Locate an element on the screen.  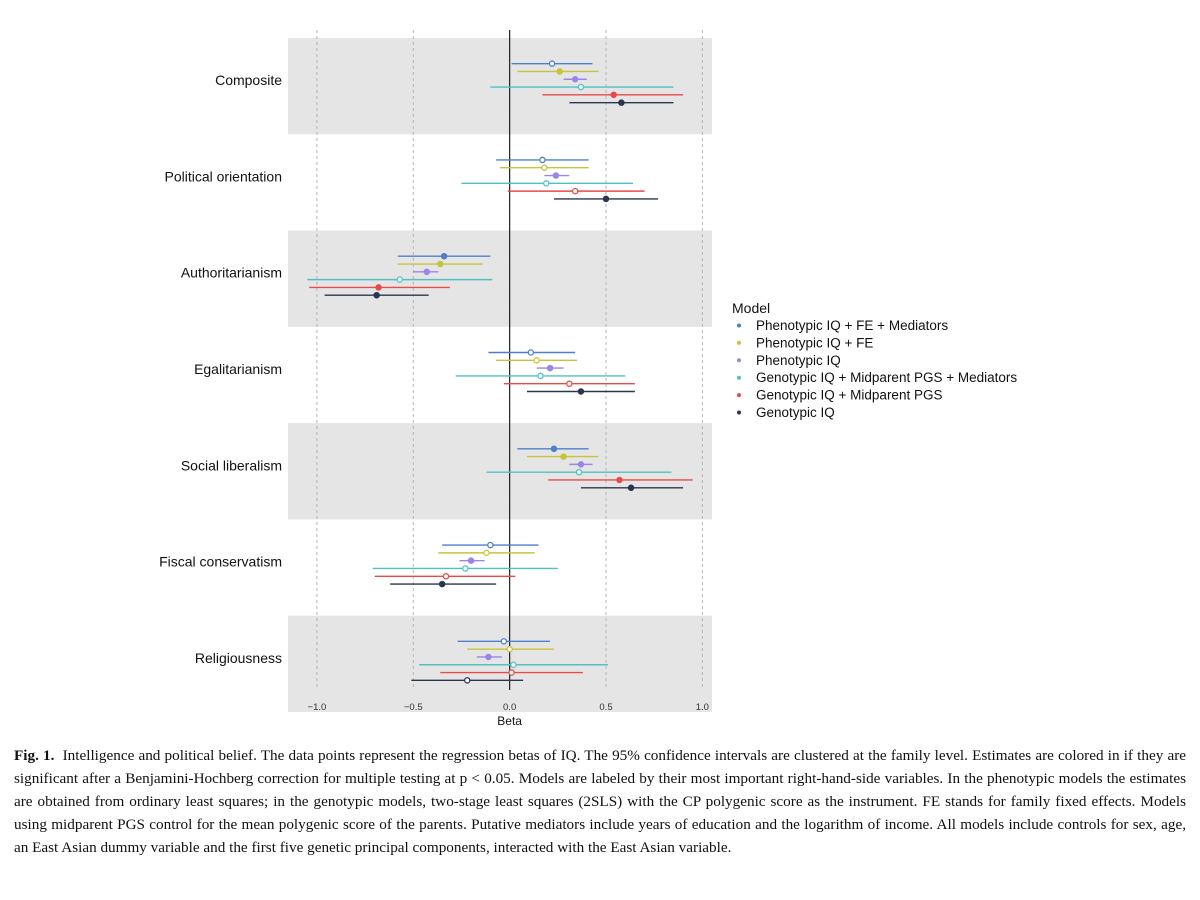
category-label: Egalitarianism is located at coordinates (238, 369).